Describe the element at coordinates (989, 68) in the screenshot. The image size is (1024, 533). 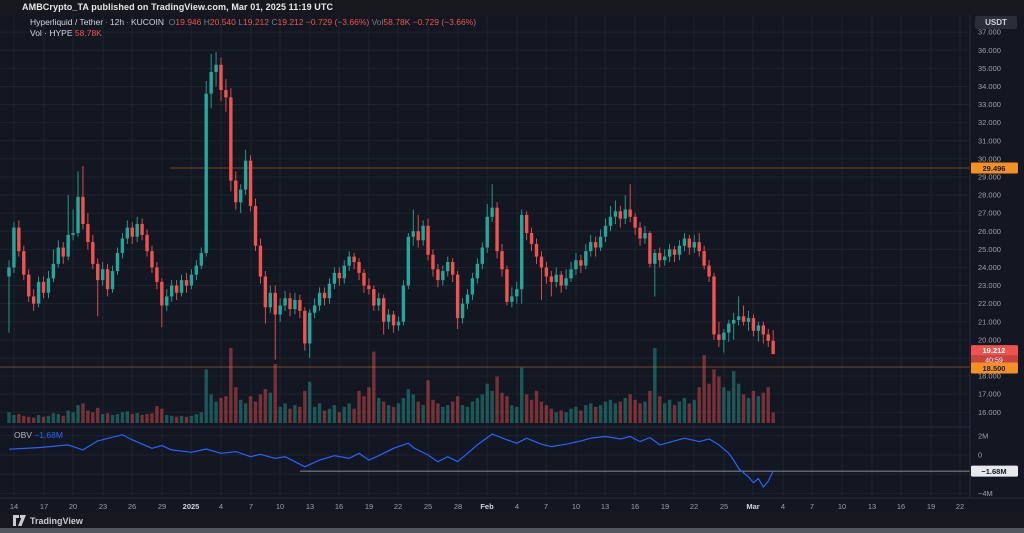
I see `price-tick-label: 35.000` at that location.